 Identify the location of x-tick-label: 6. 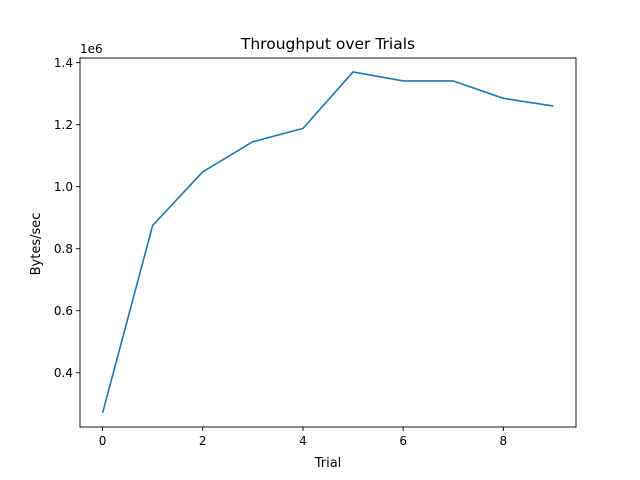
(403, 441).